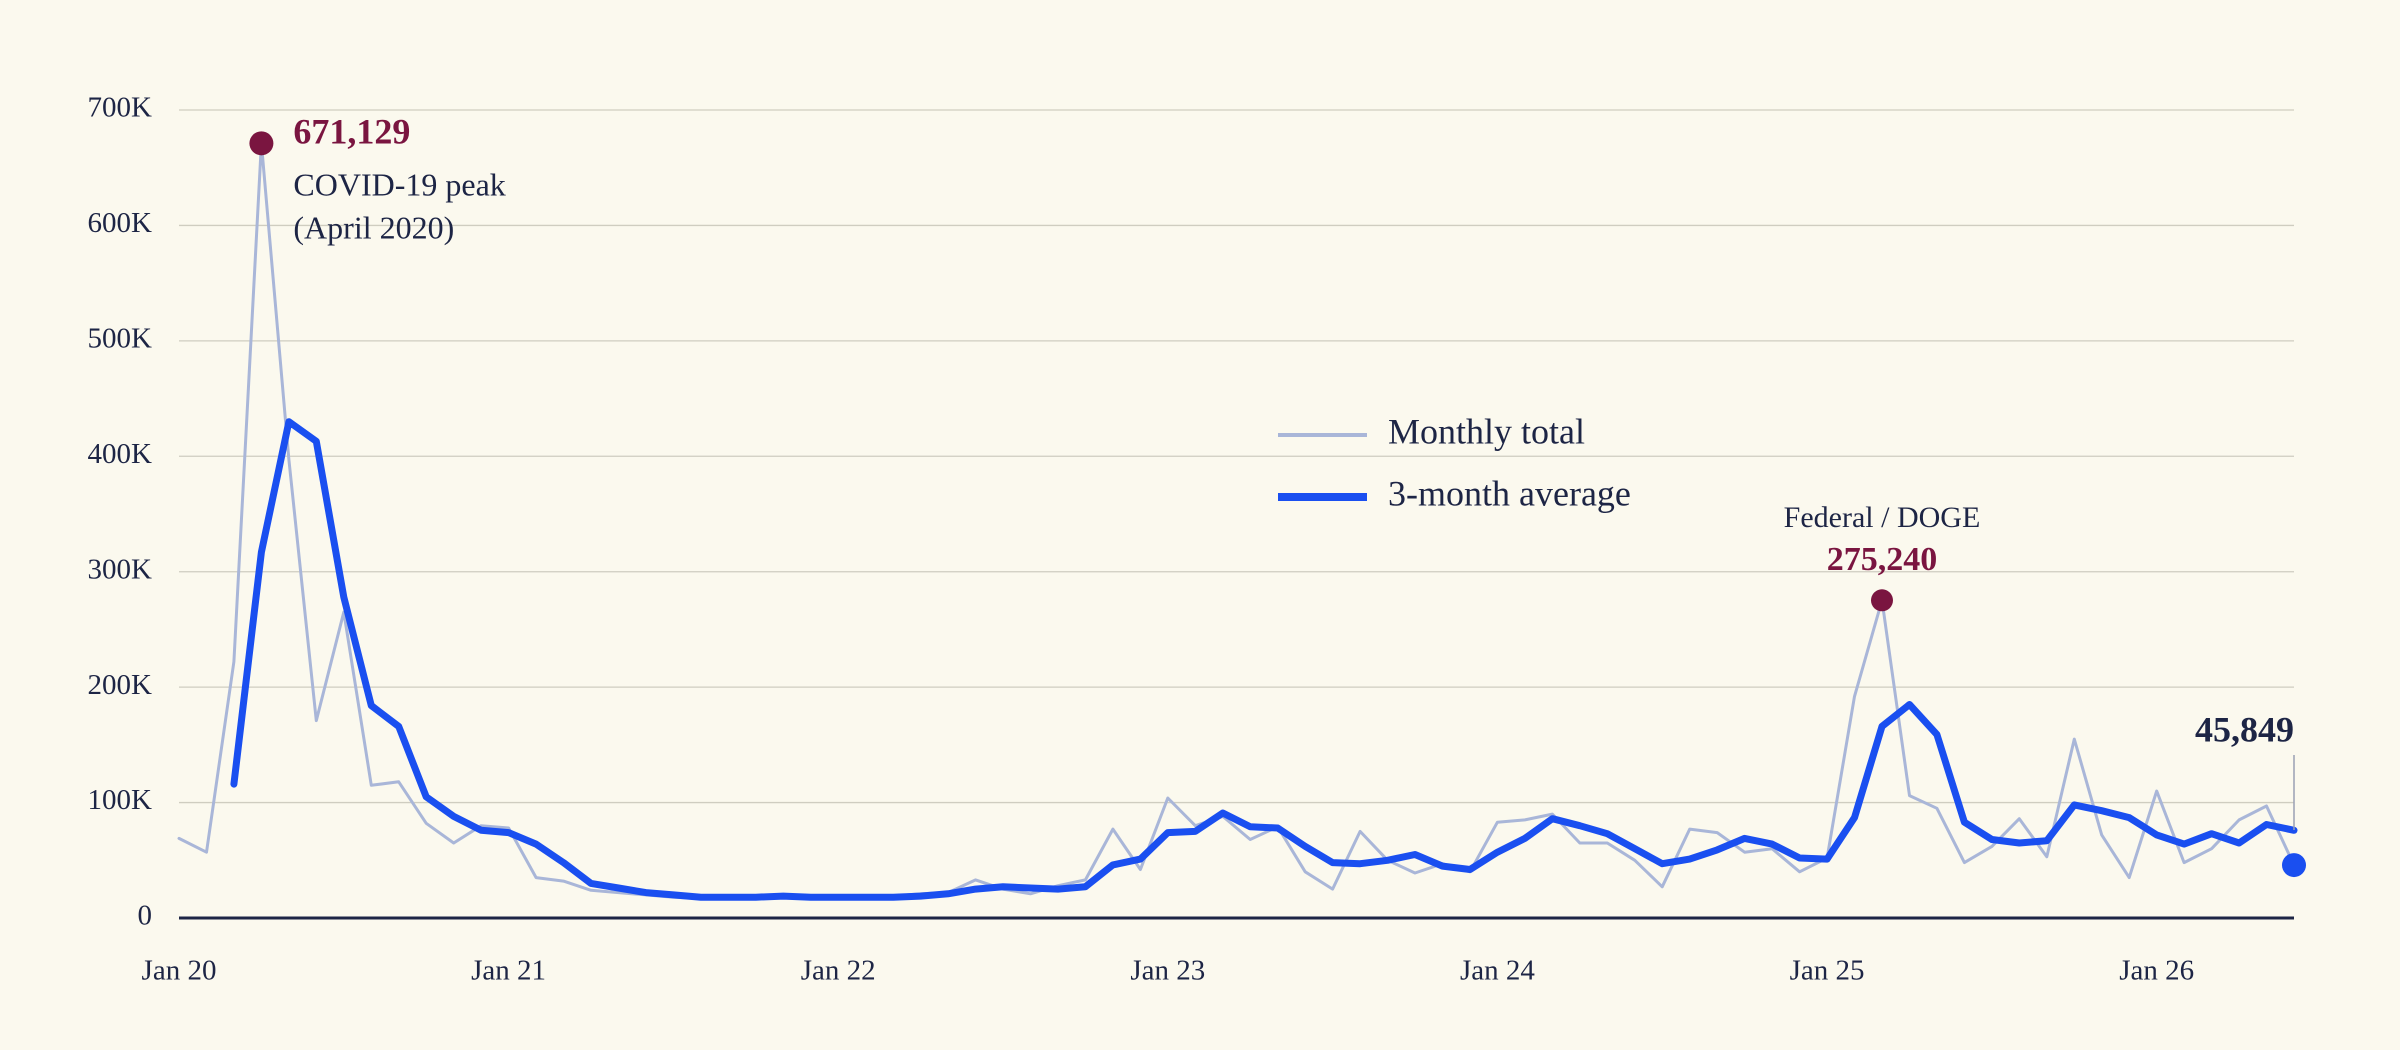 The height and width of the screenshot is (1050, 2400). Describe the element at coordinates (2156, 971) in the screenshot. I see `x-tick-label: Jan 26` at that location.